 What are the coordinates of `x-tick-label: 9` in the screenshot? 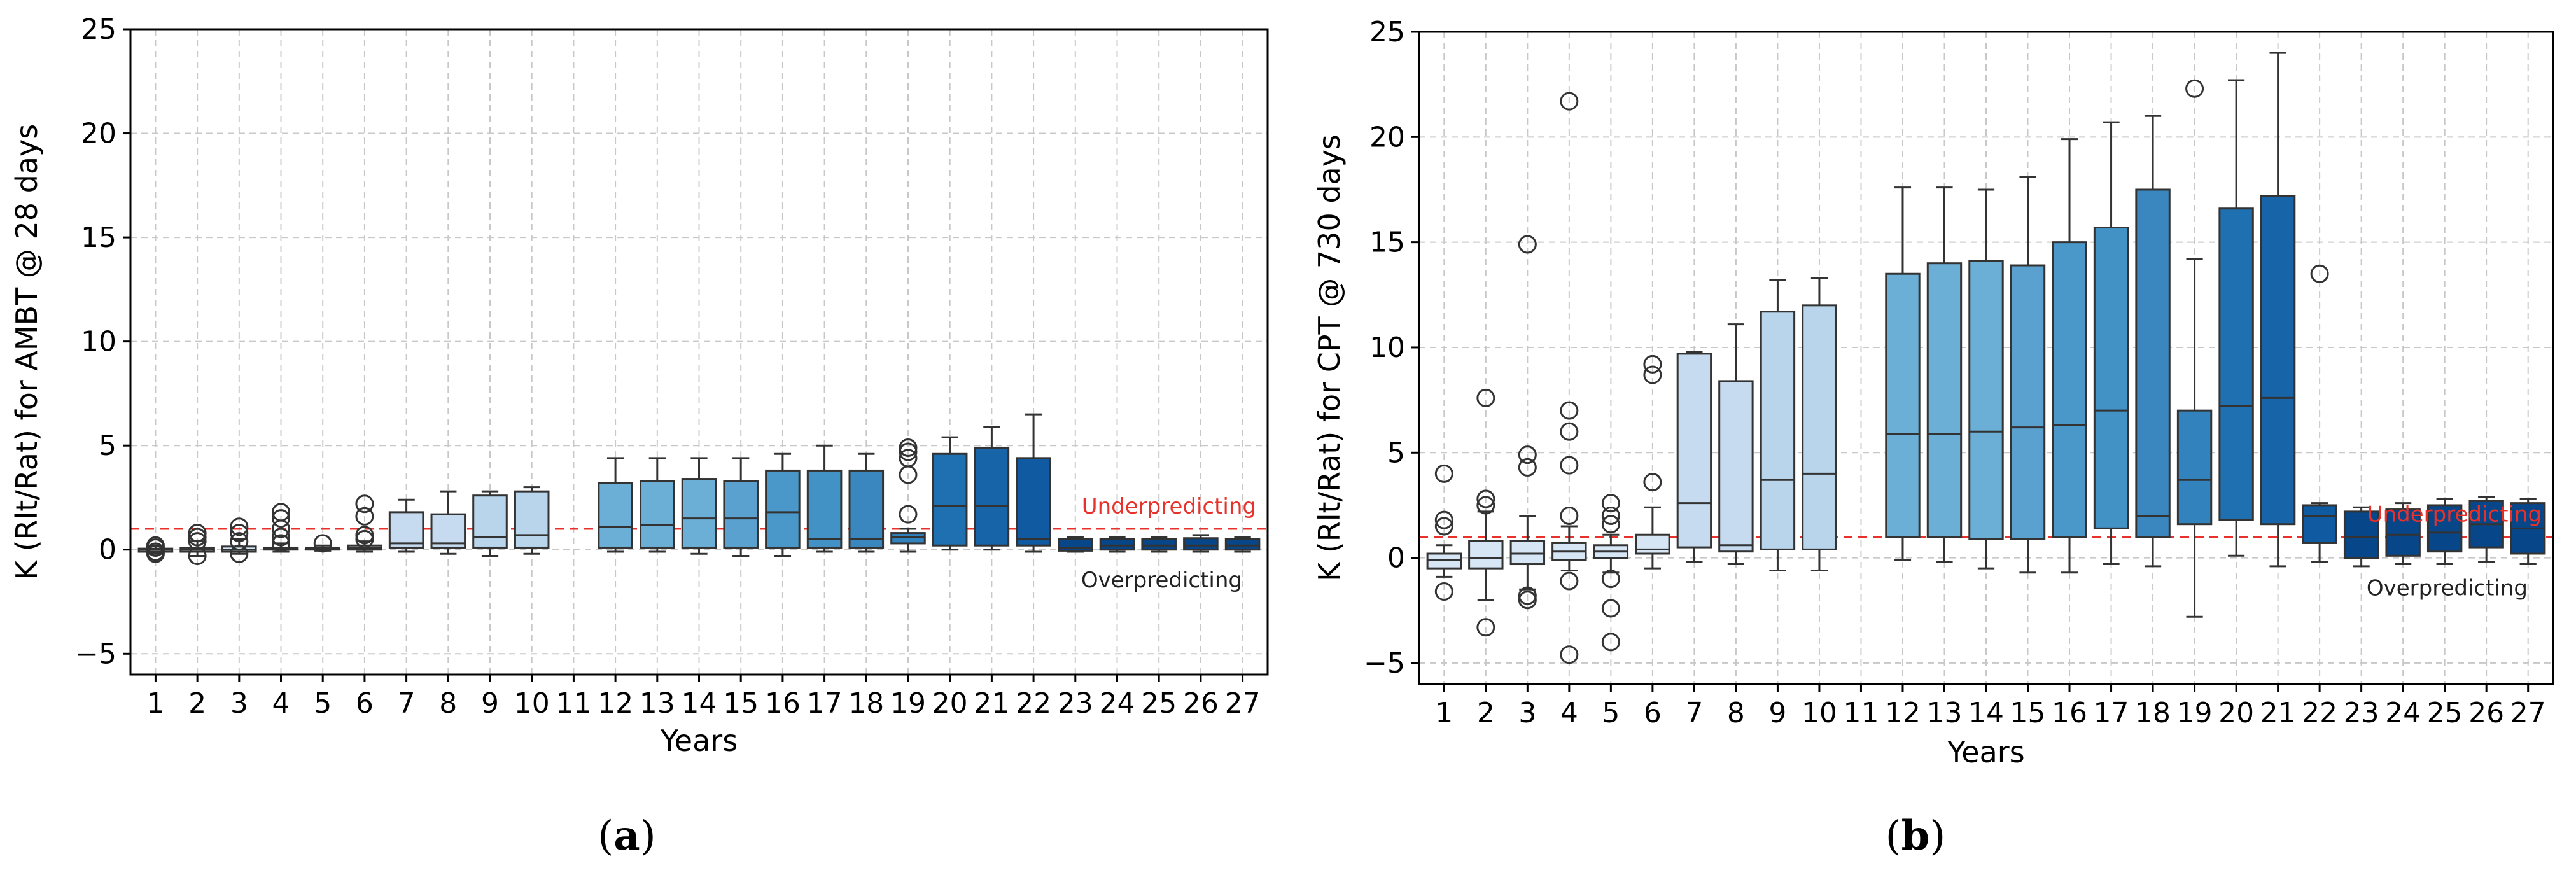 It's located at (1777, 713).